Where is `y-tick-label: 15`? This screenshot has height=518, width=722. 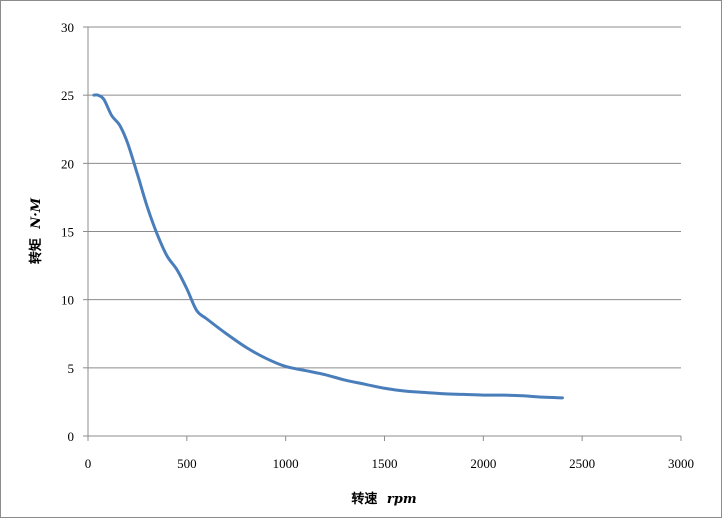
y-tick-label: 15 is located at coordinates (67, 232).